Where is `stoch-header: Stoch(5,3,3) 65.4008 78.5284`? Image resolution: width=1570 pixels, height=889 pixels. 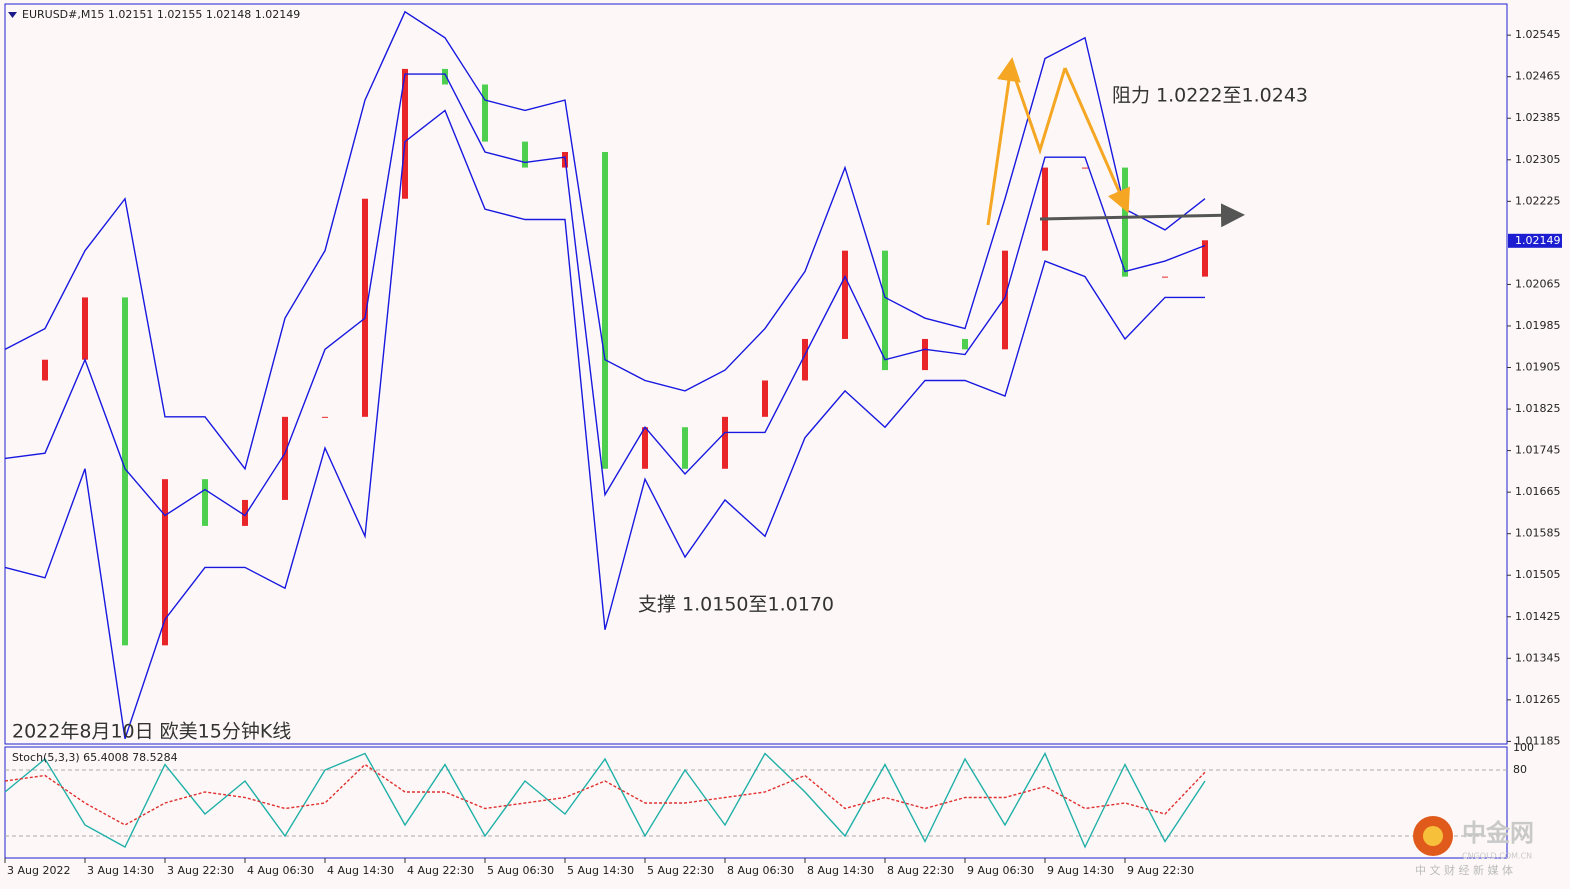 stoch-header: Stoch(5,3,3) 65.4008 78.5284 is located at coordinates (95, 757).